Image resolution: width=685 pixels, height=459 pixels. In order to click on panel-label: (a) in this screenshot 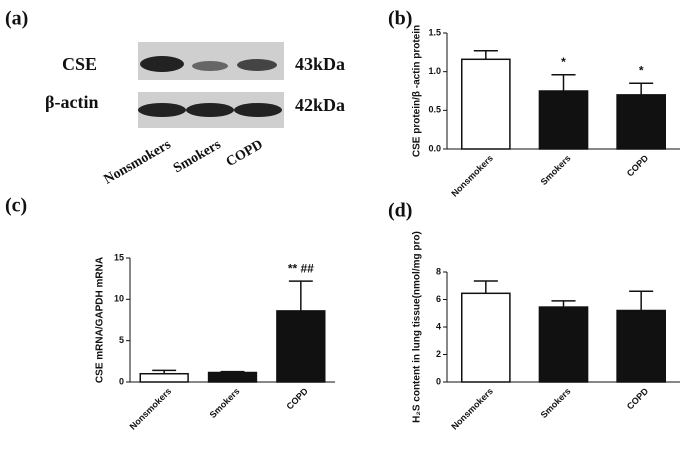, I will do `click(16, 19)`.